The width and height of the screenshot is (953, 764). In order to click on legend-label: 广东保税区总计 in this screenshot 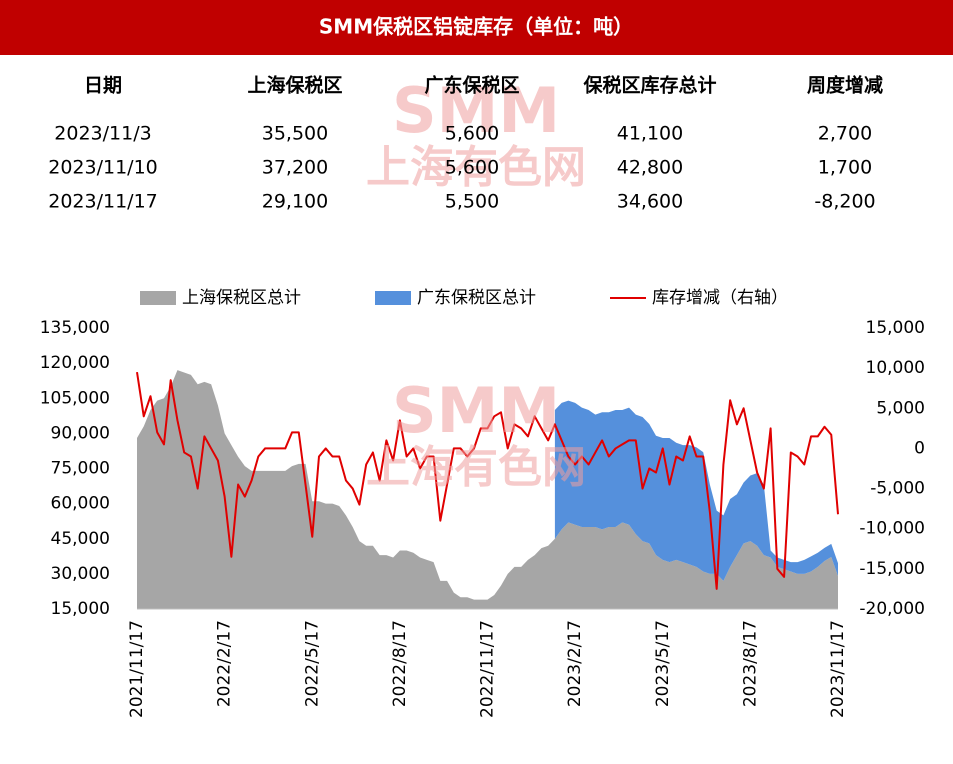, I will do `click(476, 298)`.